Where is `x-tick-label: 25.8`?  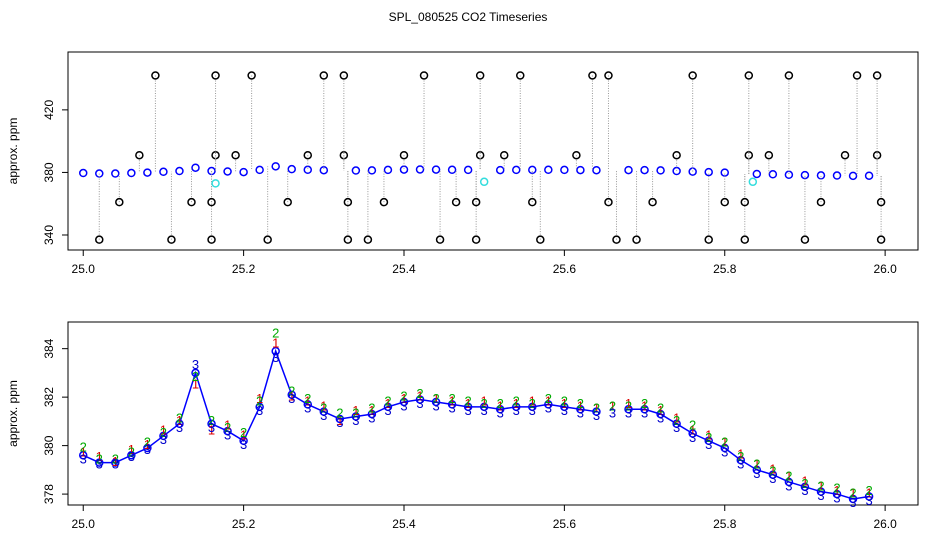
x-tick-label: 25.8 is located at coordinates (725, 269).